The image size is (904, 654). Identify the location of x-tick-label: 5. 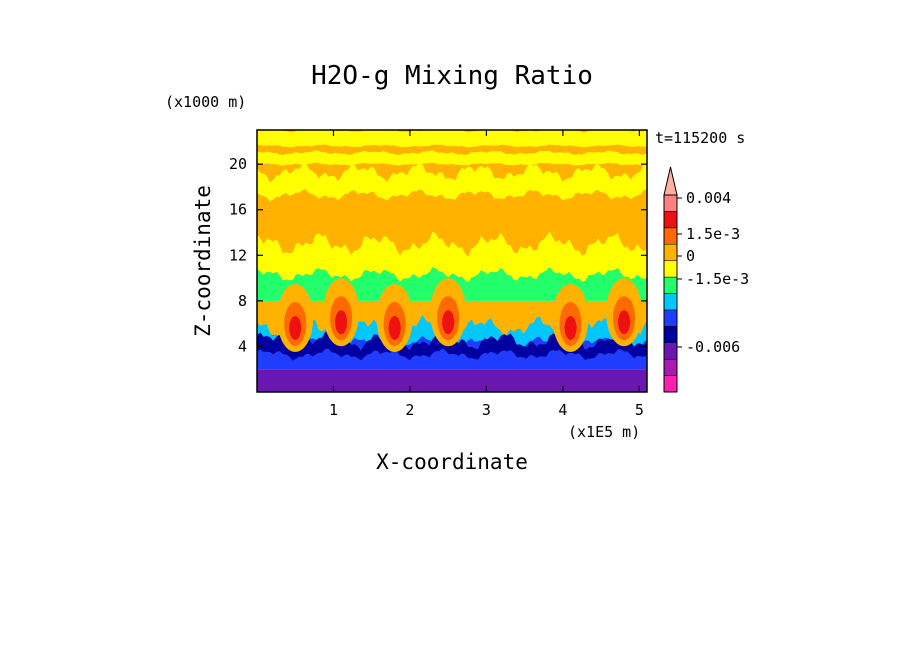
(639, 410).